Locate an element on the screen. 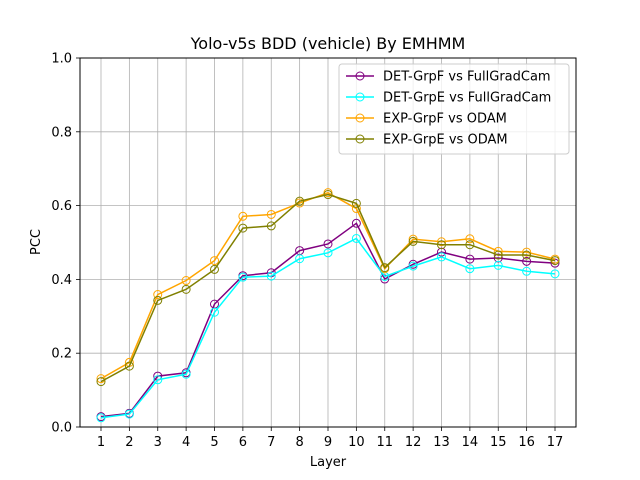  x-tick-label: 3 is located at coordinates (158, 442).